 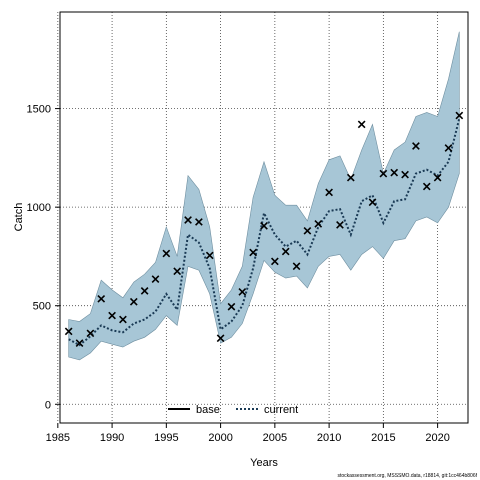 I want to click on y-tick-label: 1500, so click(x=39, y=110).